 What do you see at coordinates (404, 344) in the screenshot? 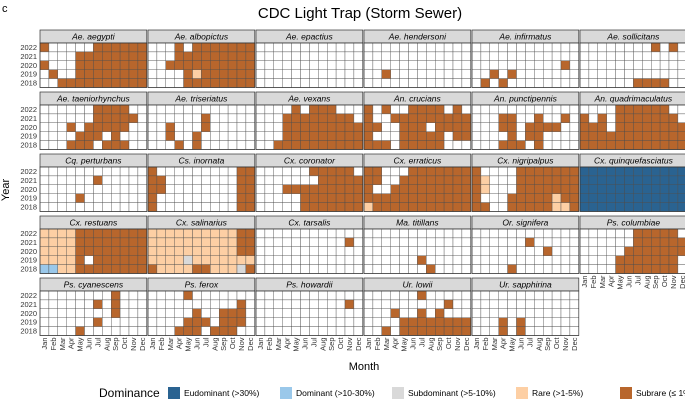
I see `x-tick-label: May` at bounding box center [404, 344].